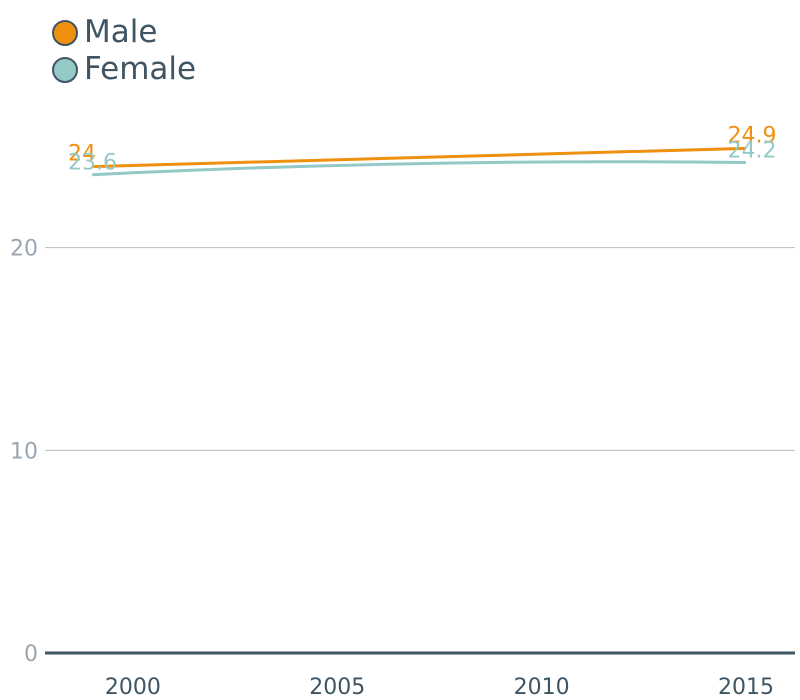 The image size is (800, 700). What do you see at coordinates (337, 687) in the screenshot?
I see `x-tick-label: 2005` at bounding box center [337, 687].